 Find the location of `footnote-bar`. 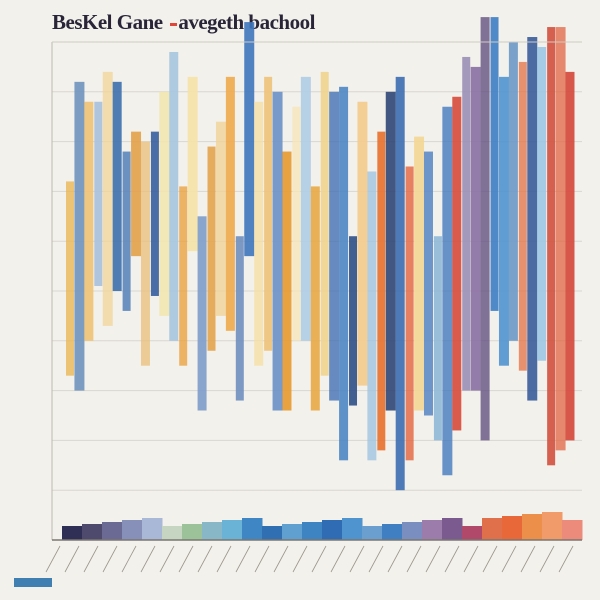

footnote-bar is located at coordinates (33, 582).